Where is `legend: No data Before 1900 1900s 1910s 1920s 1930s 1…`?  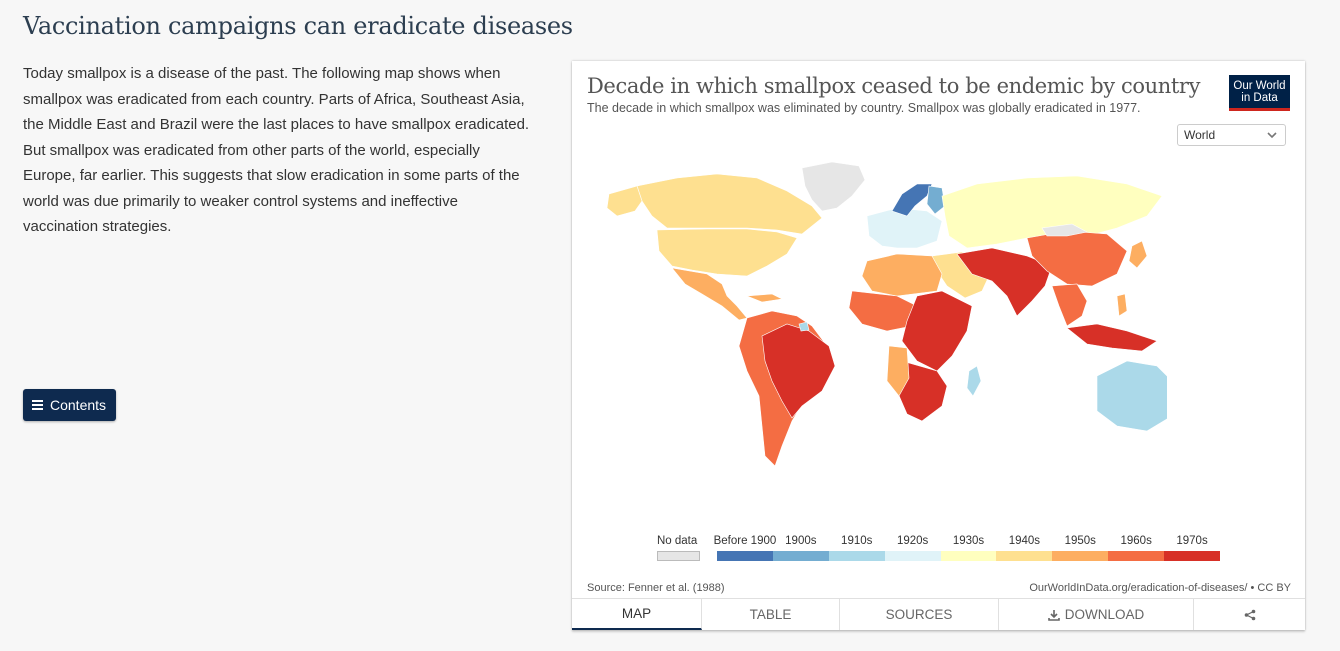 legend: No data Before 1900 1900s 1910s 1920s 1930s 1… is located at coordinates (938, 550).